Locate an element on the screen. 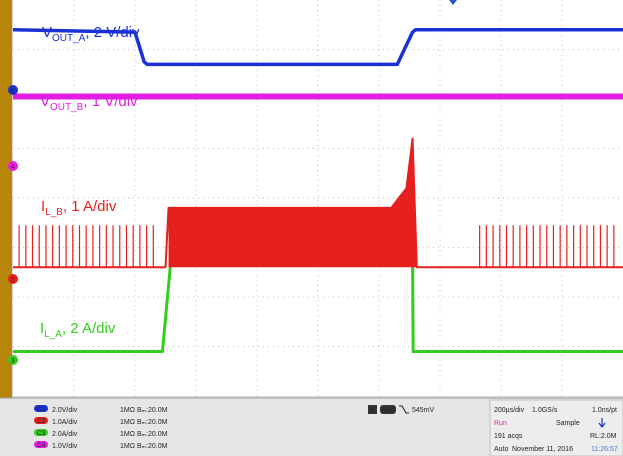 The width and height of the screenshot is (623, 456). svg-text: 2.0A/div is located at coordinates (65, 434).